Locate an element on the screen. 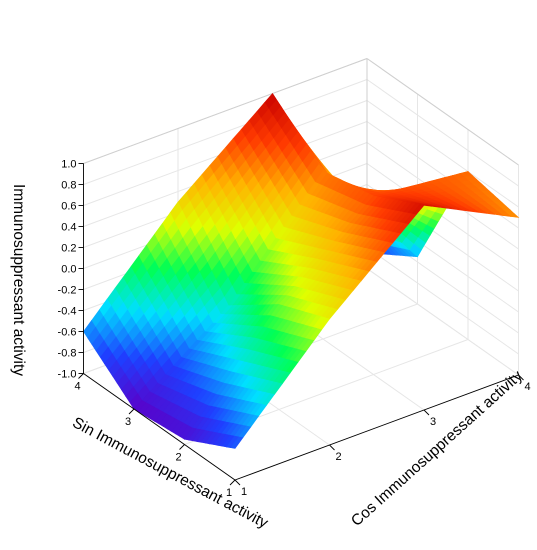 This screenshot has height=550, width=537. z-tick-label: 0.0 is located at coordinates (68, 270).